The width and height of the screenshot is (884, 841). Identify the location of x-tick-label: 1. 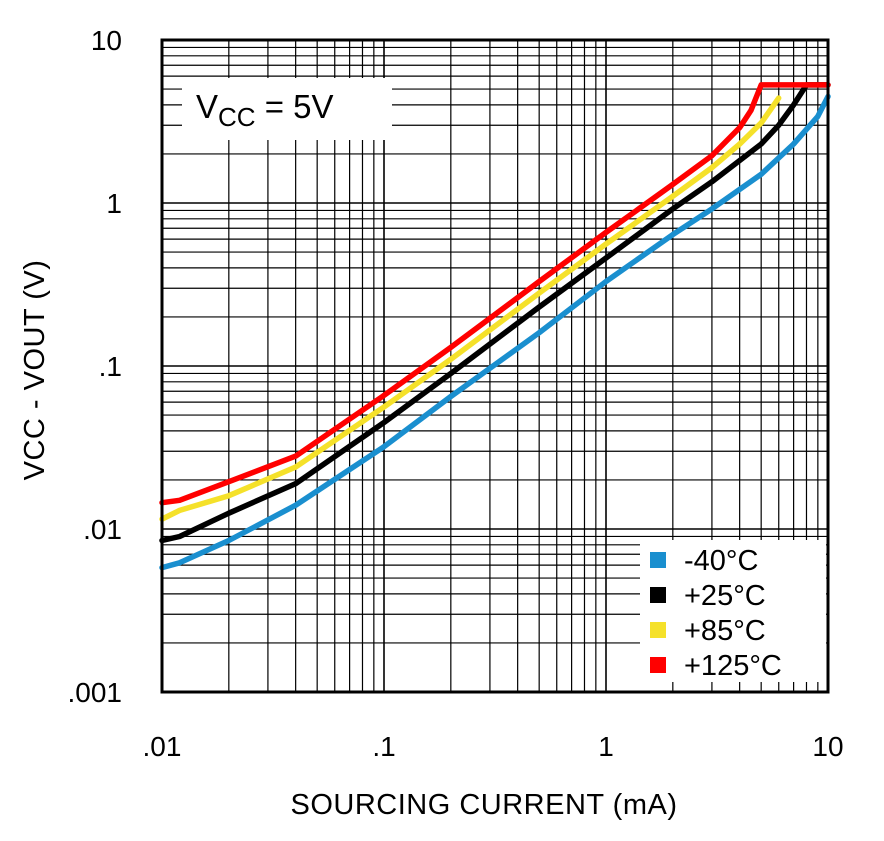
(606, 746).